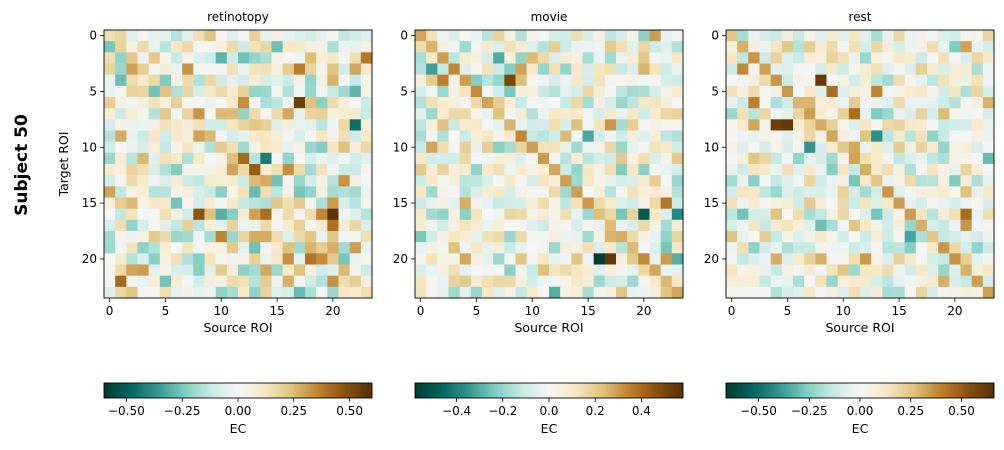  What do you see at coordinates (293, 411) in the screenshot?
I see `colorbar-tick-label: 0.25` at bounding box center [293, 411].